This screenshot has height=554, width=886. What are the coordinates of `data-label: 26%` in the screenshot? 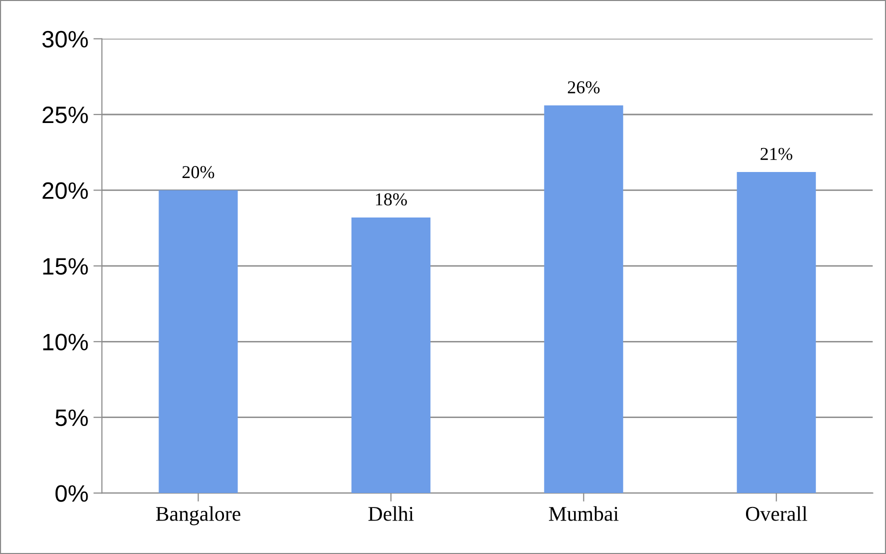 It's located at (584, 87).